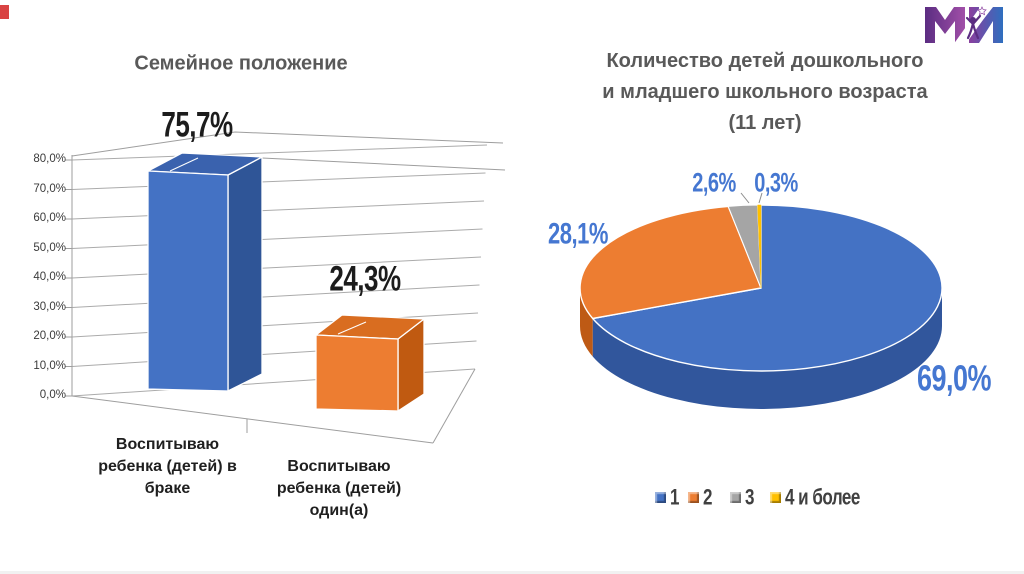  Describe the element at coordinates (49, 366) in the screenshot. I see `y-tick-10: 10,0%` at that location.